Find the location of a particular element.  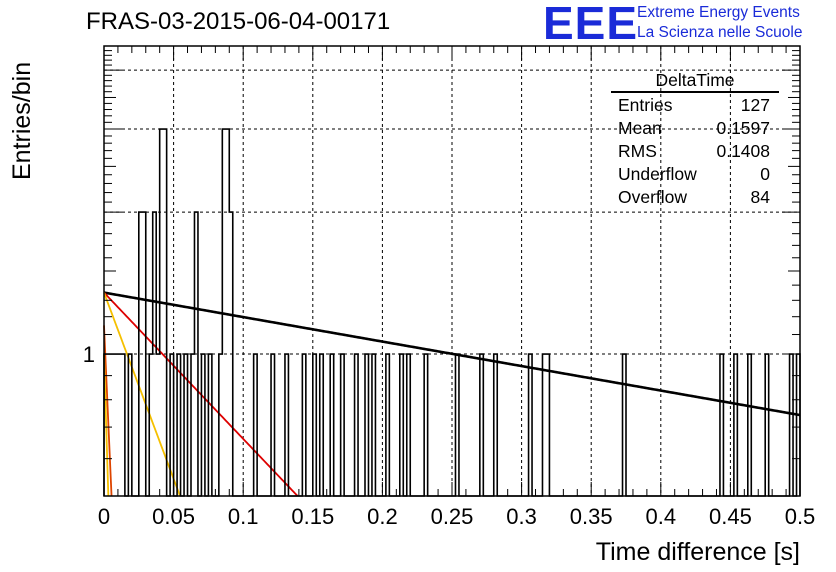

x-axis-title: Time difference [s] is located at coordinates (698, 552).